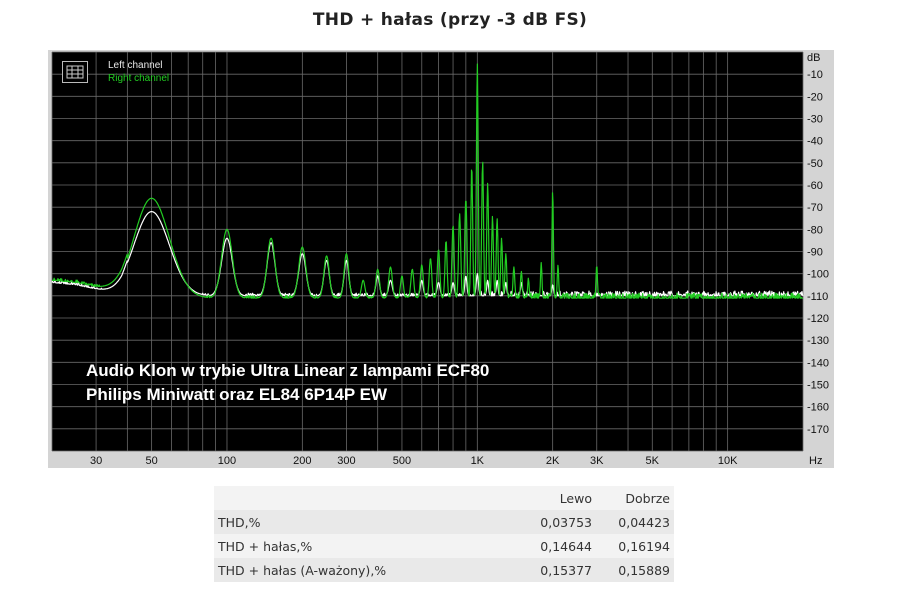  I want to click on x-tick-label: 300, so click(346, 461).